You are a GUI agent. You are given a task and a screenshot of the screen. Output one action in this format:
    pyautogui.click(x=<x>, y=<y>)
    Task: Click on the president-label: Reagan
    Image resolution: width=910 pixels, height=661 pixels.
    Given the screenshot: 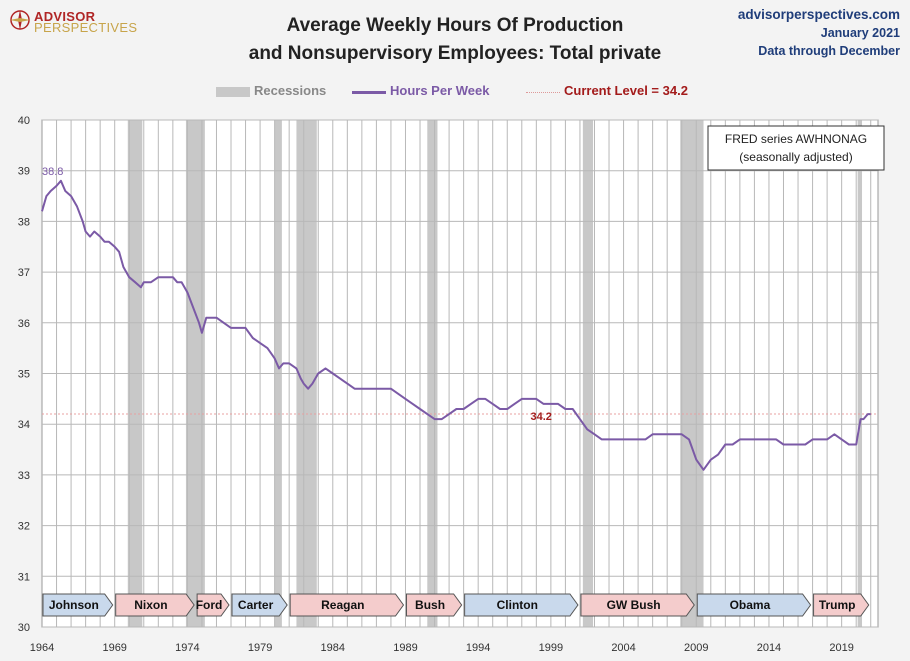 What is the action you would take?
    pyautogui.click(x=342, y=605)
    